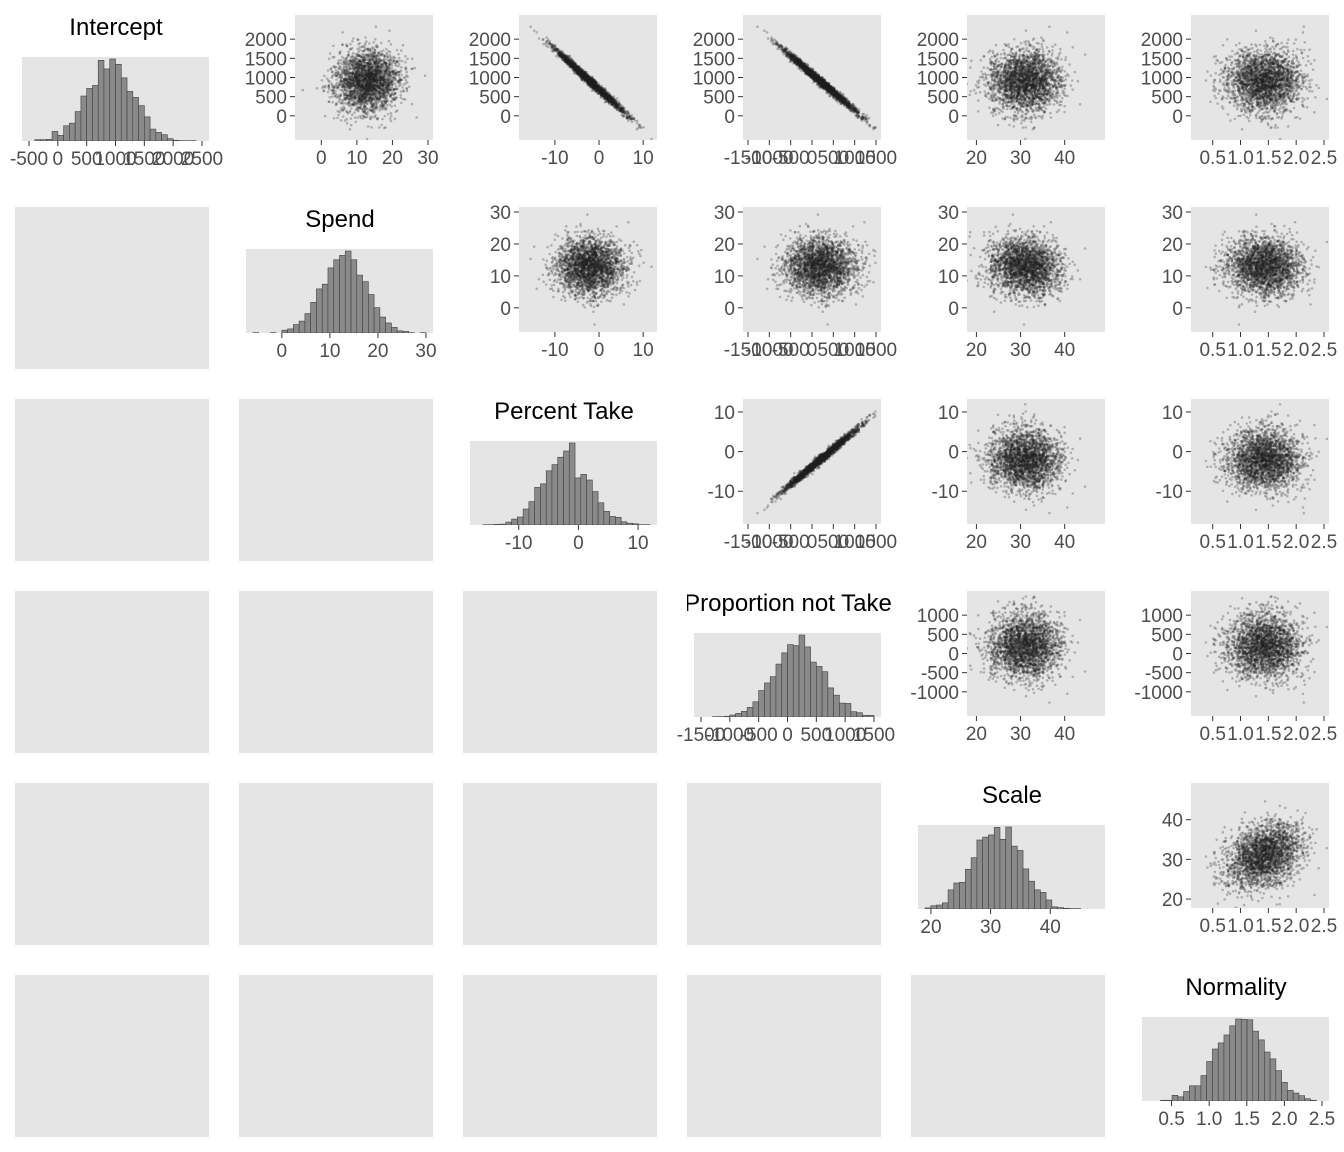 This screenshot has width=1344, height=1152. Describe the element at coordinates (107, 104) in the screenshot. I see `histogram-bar` at that location.